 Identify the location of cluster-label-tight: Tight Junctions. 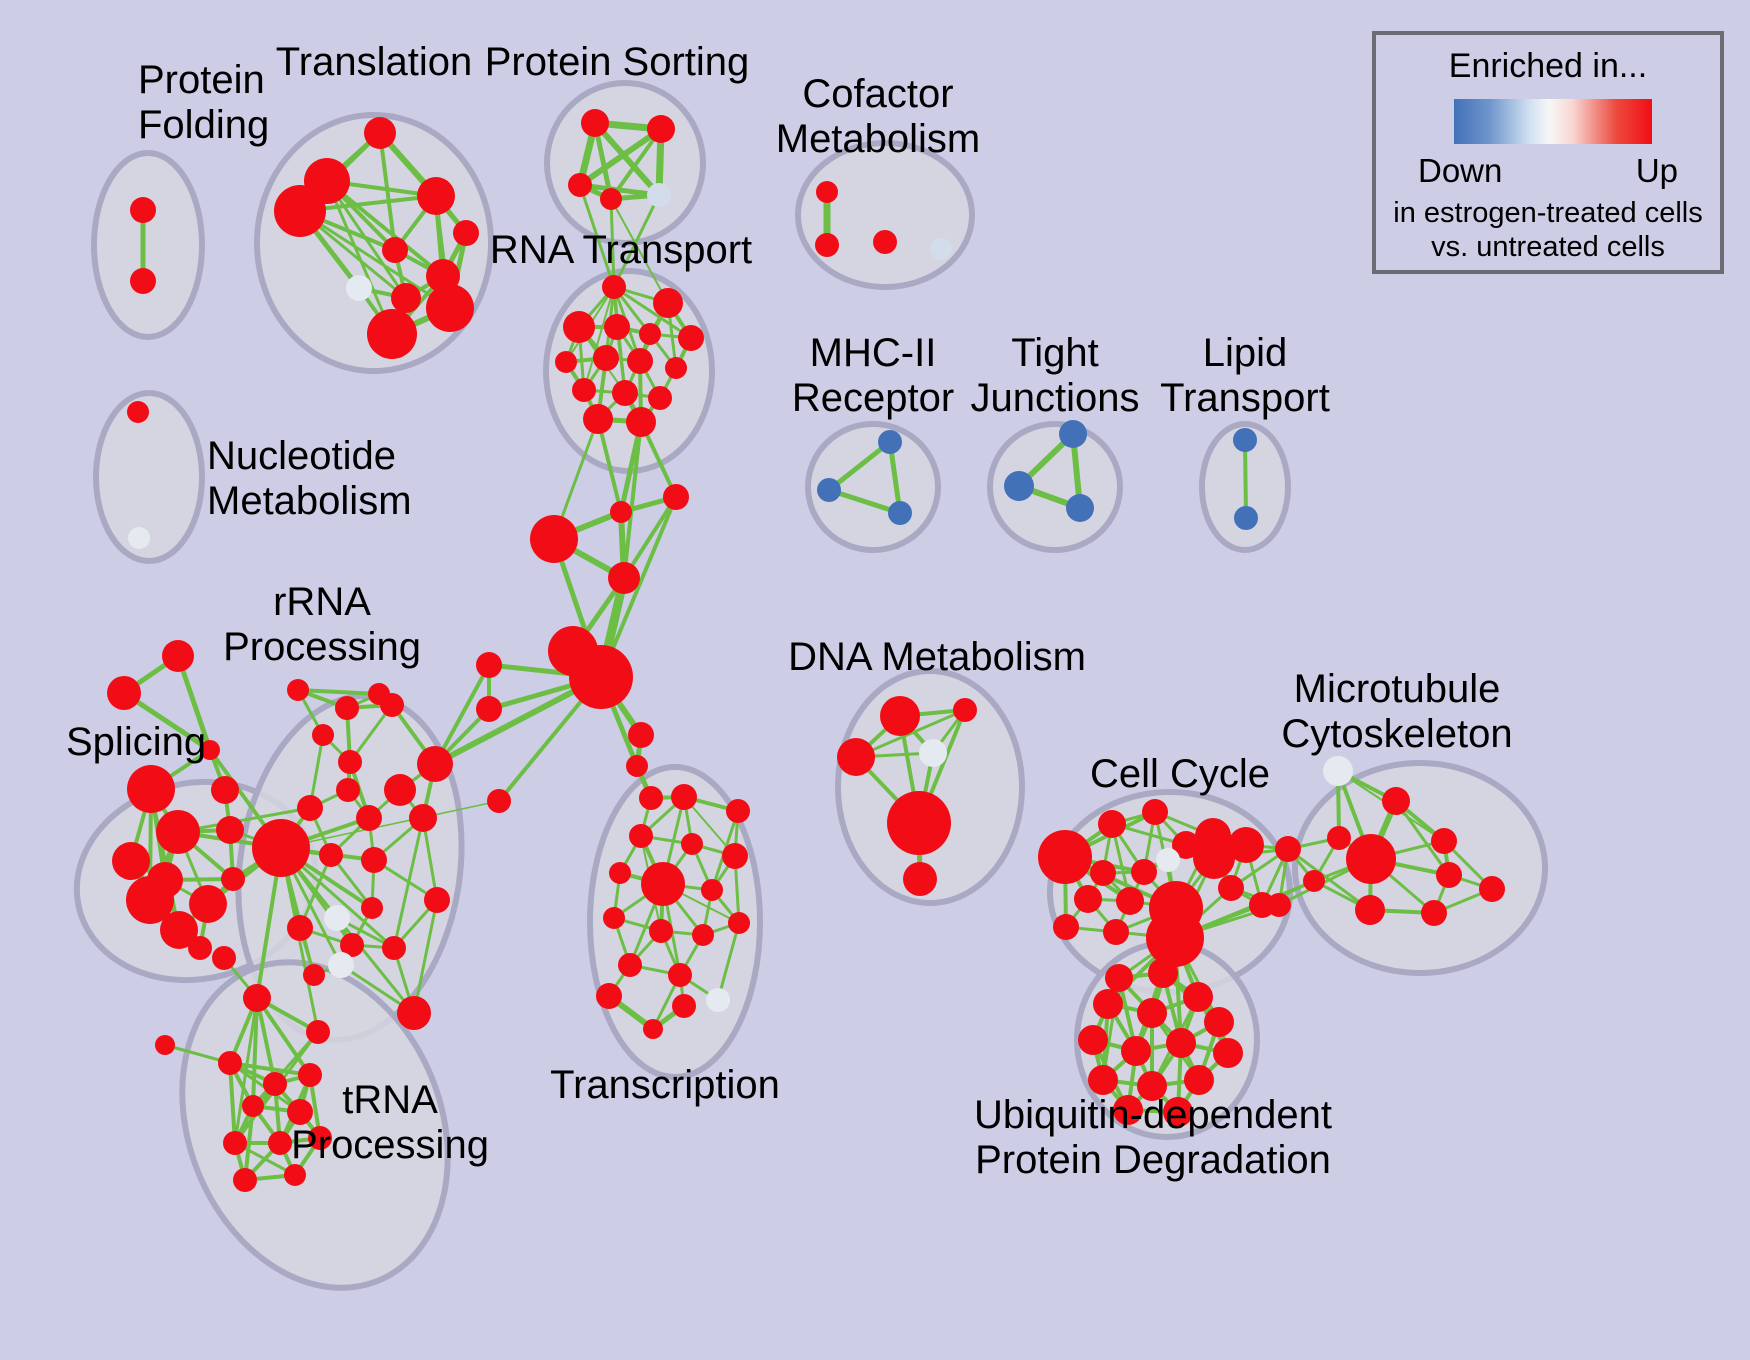
(1055, 375).